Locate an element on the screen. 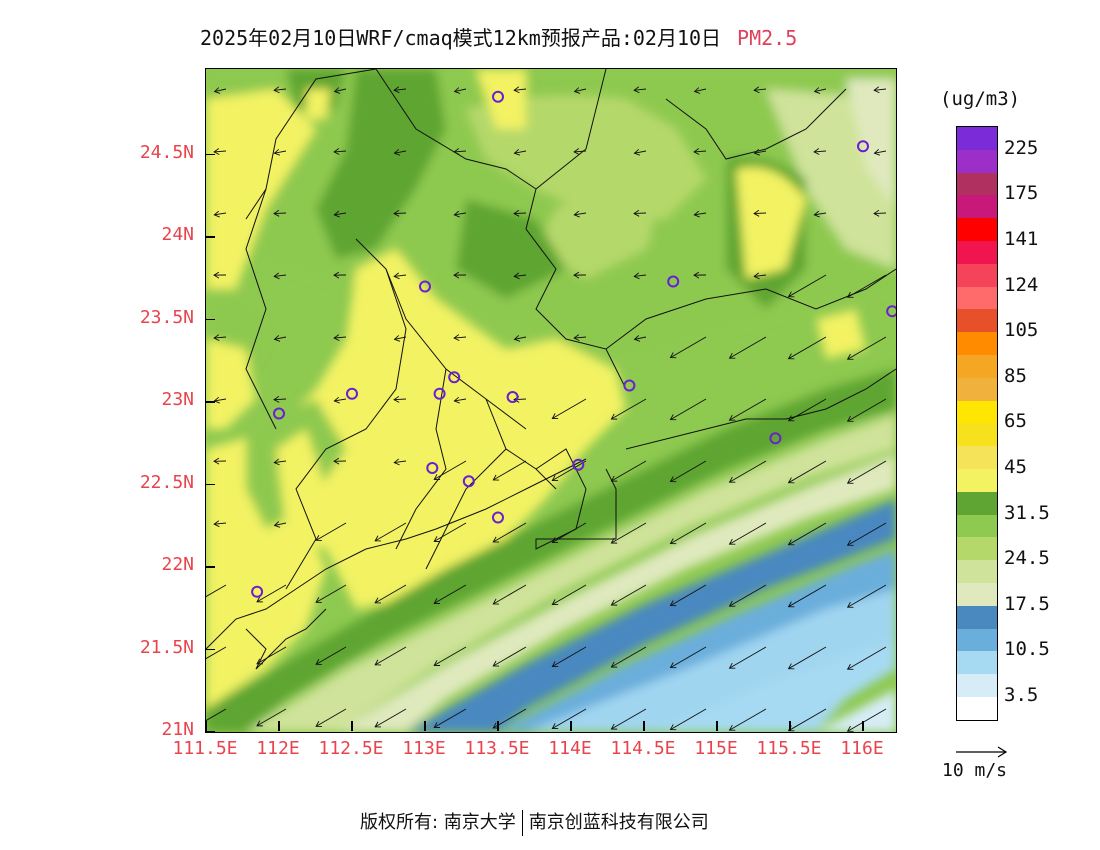 This screenshot has height=850, width=1100. x-tick-label: 115E is located at coordinates (716, 748).